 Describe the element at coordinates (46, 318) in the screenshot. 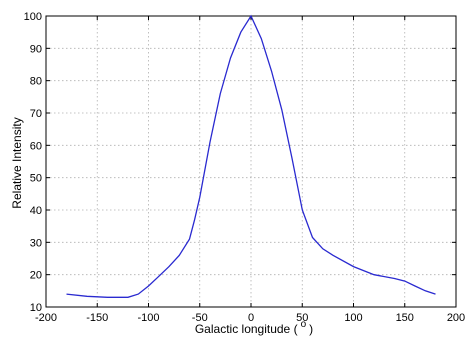

I see `x-tick-label: -200` at that location.